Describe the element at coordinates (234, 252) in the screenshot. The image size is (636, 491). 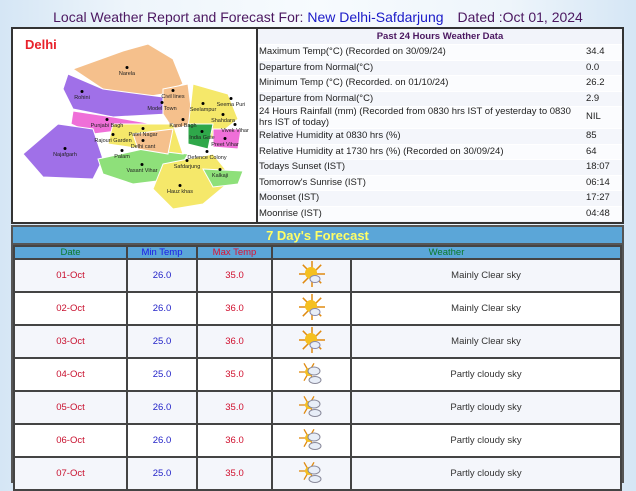
I see `header-max-temp: Max Temp` at that location.